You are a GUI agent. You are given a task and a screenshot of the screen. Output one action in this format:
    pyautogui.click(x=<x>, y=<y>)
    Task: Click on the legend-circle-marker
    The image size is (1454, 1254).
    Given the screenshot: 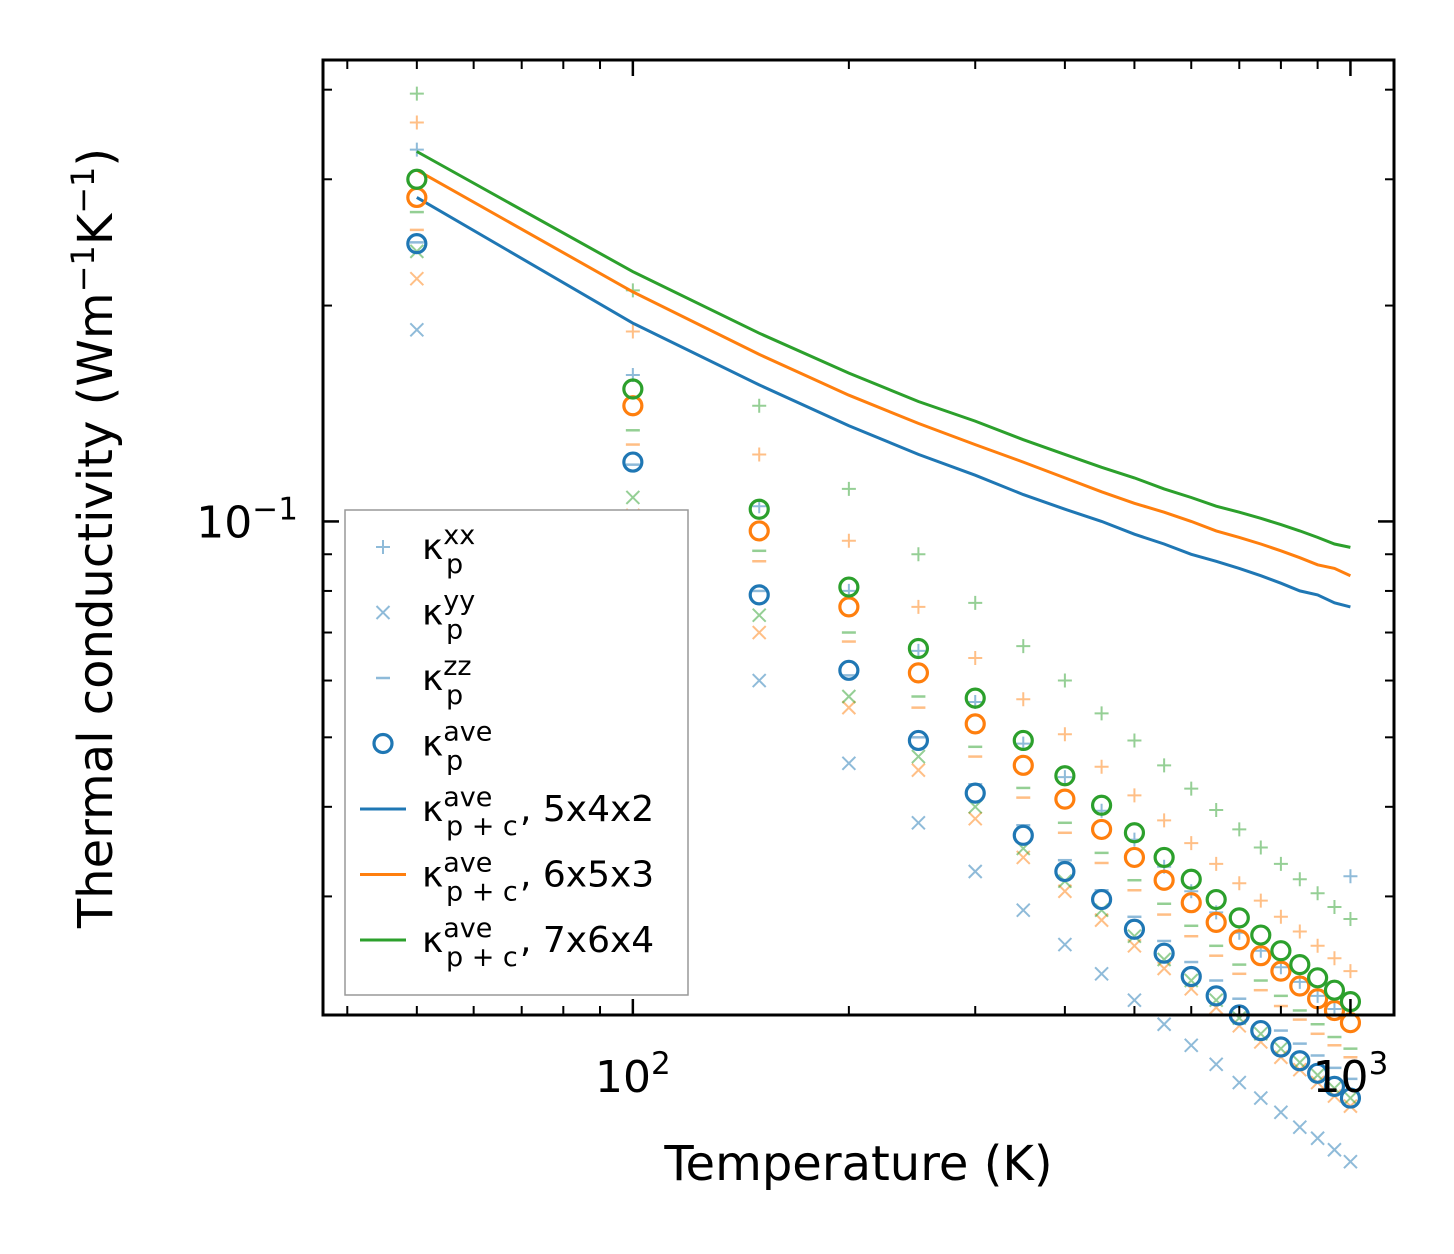 What is the action you would take?
    pyautogui.click(x=383, y=743)
    